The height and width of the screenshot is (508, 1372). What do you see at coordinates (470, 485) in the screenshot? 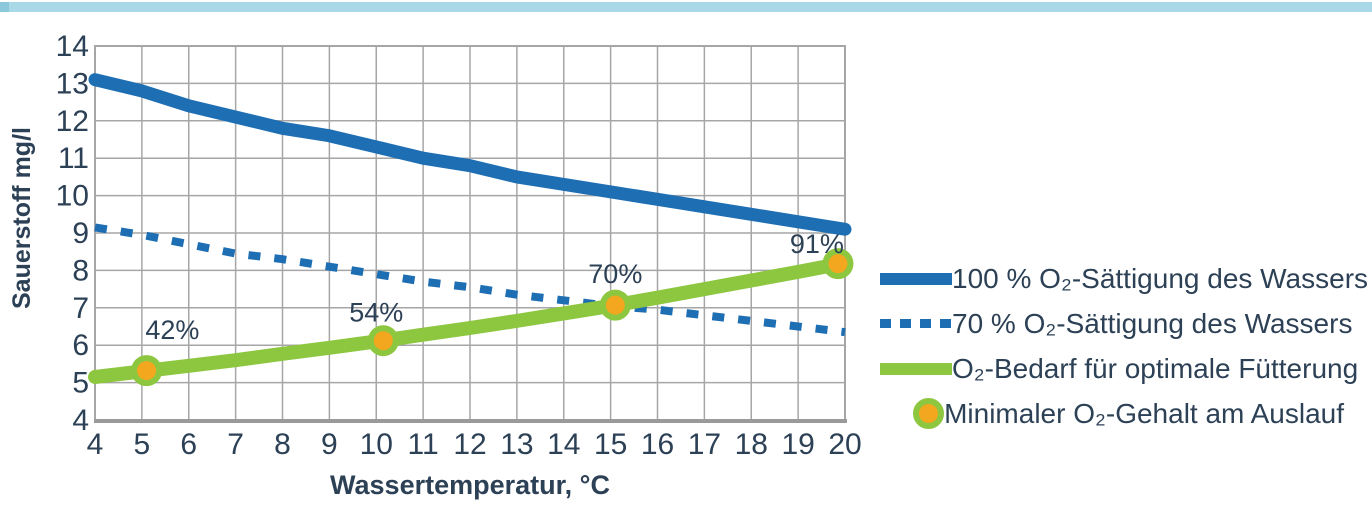
I see `x-axis-title: Wassertemperatur, °C` at bounding box center [470, 485].